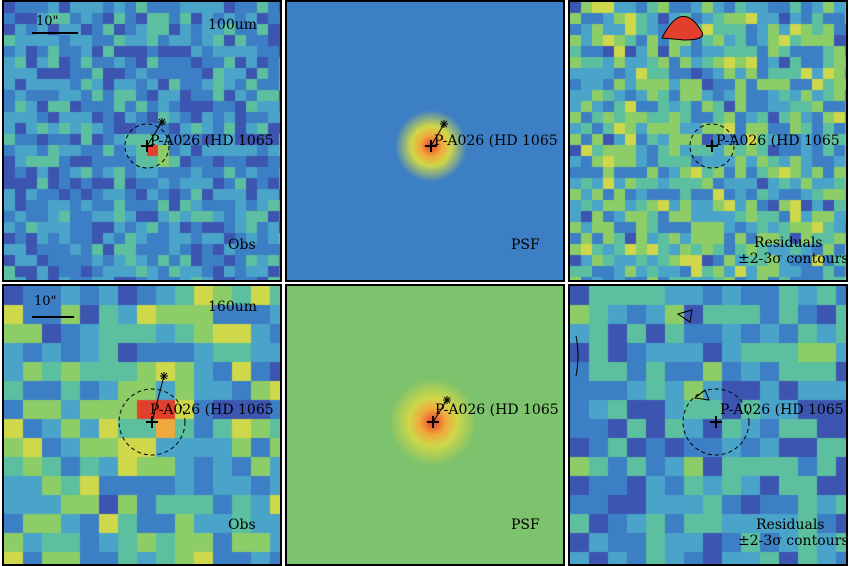  What do you see at coordinates (233, 307) in the screenshot?
I see `band-label: 160um` at bounding box center [233, 307].